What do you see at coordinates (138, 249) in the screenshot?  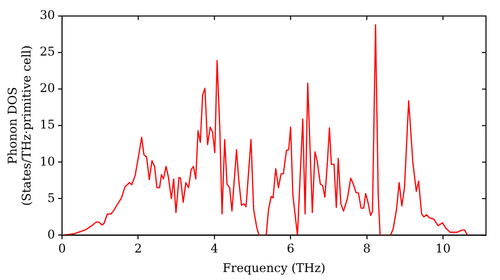 I see `x-tick-label: 2` at bounding box center [138, 249].